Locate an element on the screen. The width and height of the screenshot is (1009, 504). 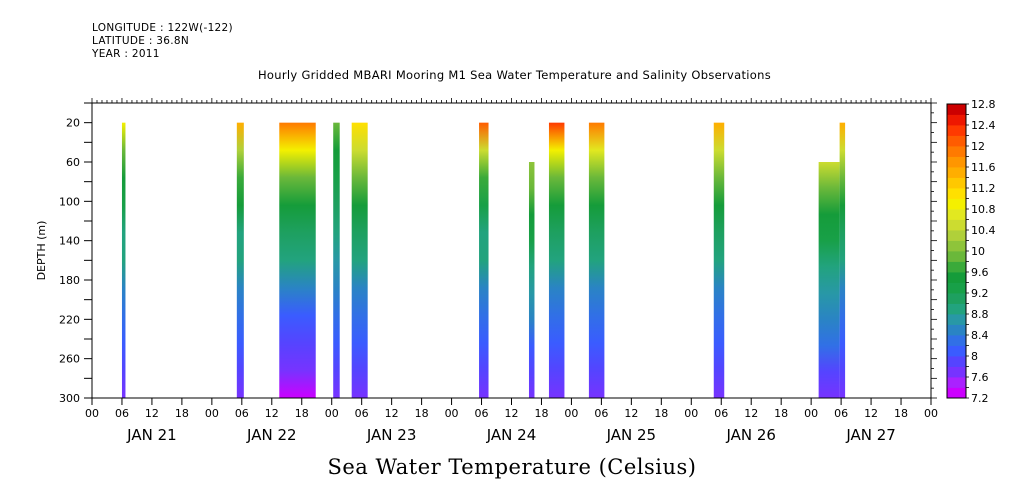
y-axis-title: DEPTH (m) is located at coordinates (41, 251).